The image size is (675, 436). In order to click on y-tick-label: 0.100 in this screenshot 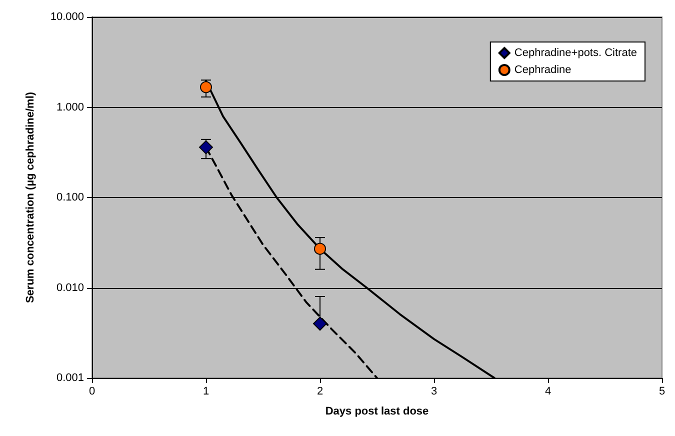, I will do `click(70, 198)`.